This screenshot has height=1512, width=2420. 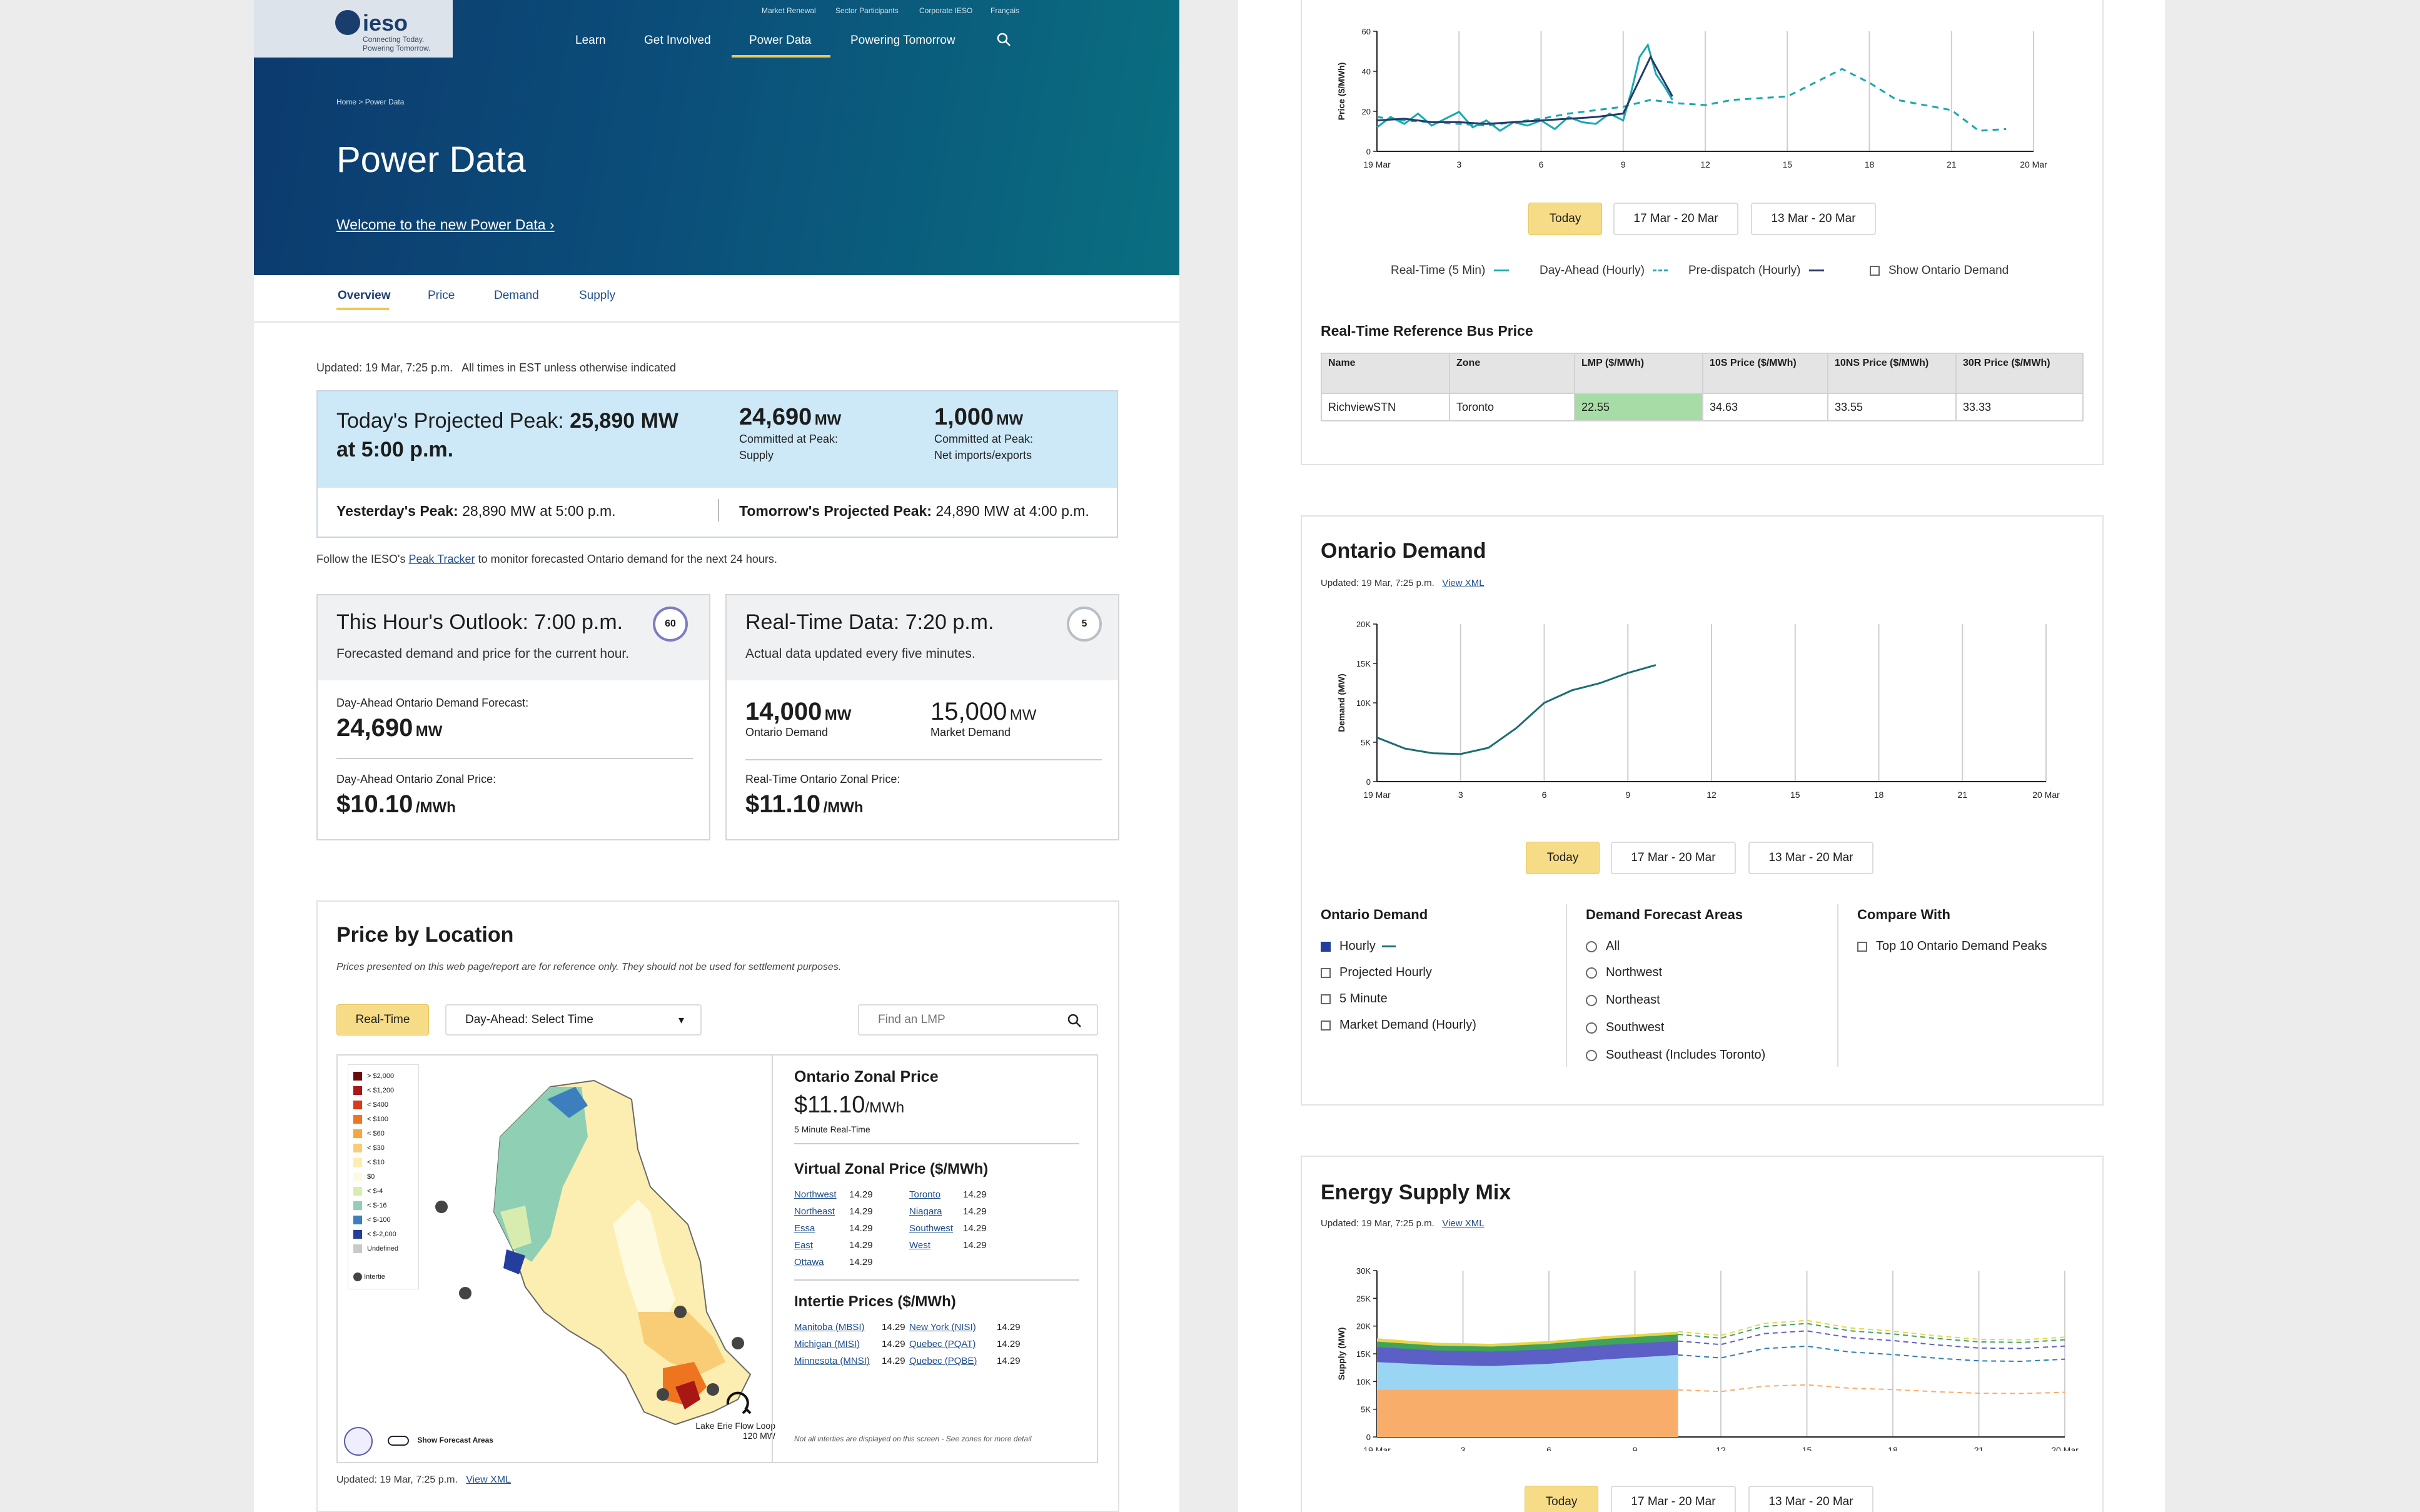 I want to click on realtime-button: Real-Time, so click(x=382, y=1020).